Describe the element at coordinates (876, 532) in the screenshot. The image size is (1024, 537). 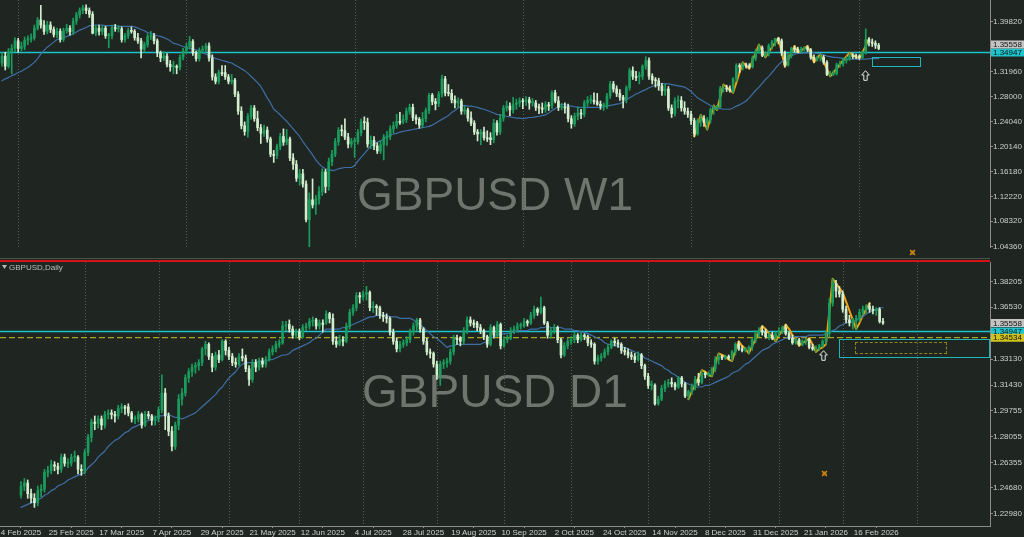
I see `x-tick-label: 16 Feb 2026` at that location.